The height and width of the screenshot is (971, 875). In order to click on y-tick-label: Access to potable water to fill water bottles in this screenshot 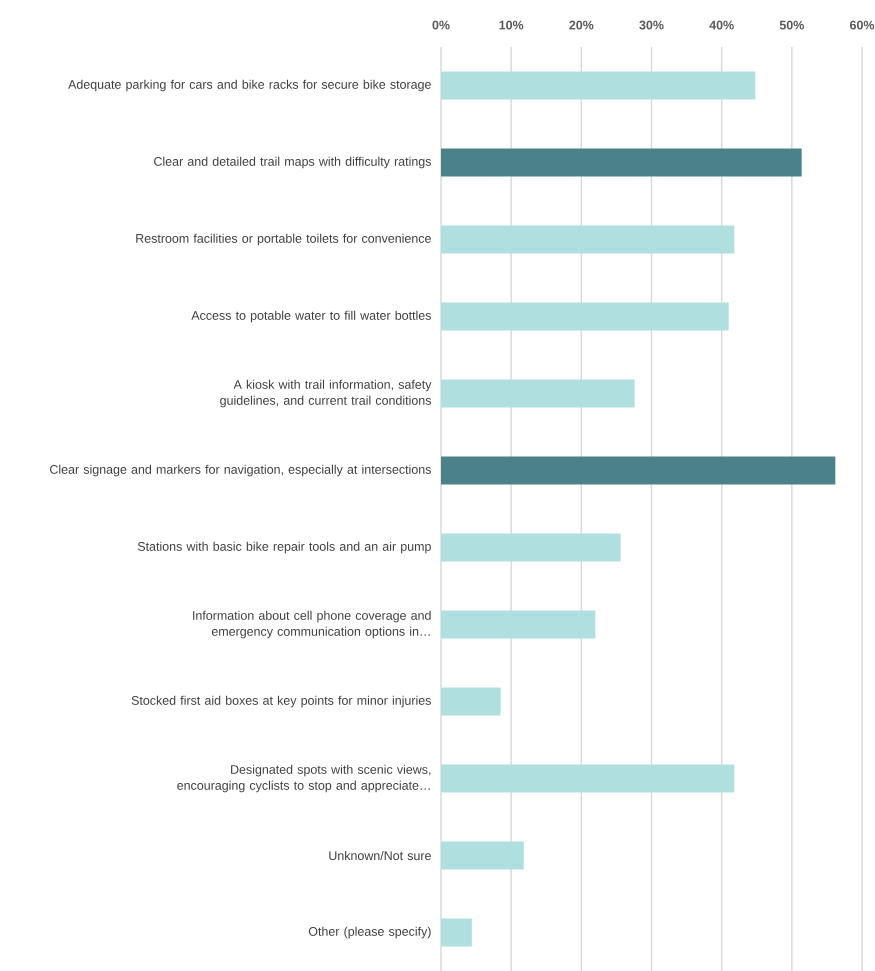, I will do `click(311, 316)`.